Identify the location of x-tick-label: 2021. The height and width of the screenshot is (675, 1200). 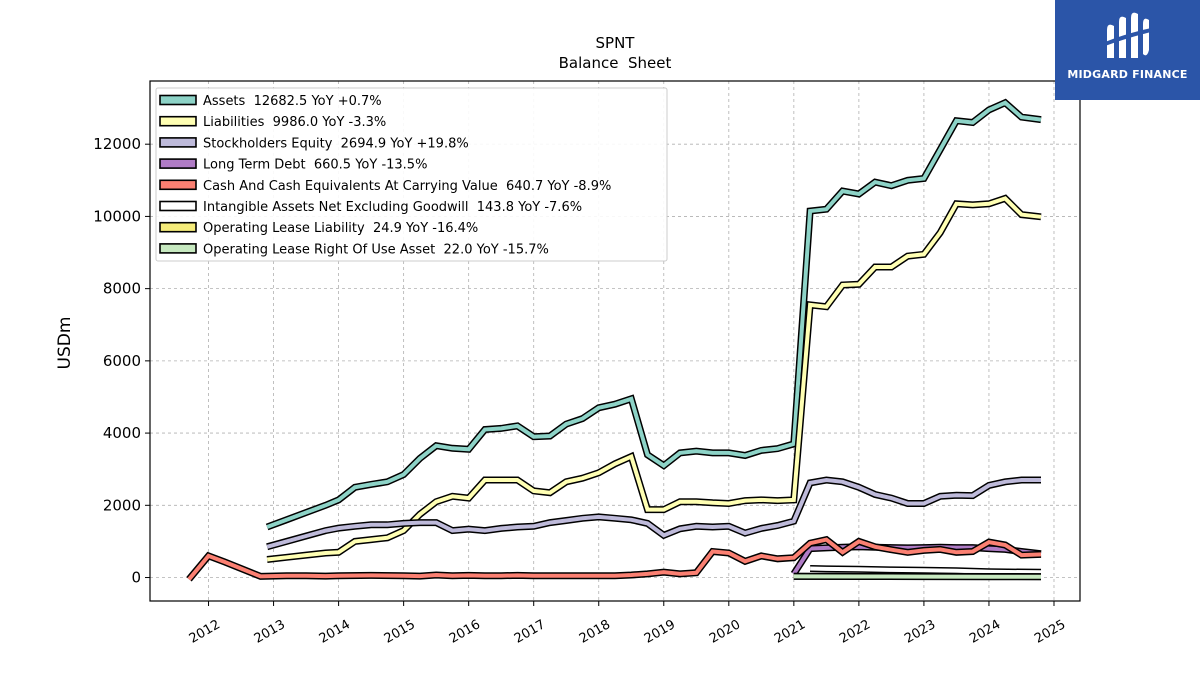
(790, 632).